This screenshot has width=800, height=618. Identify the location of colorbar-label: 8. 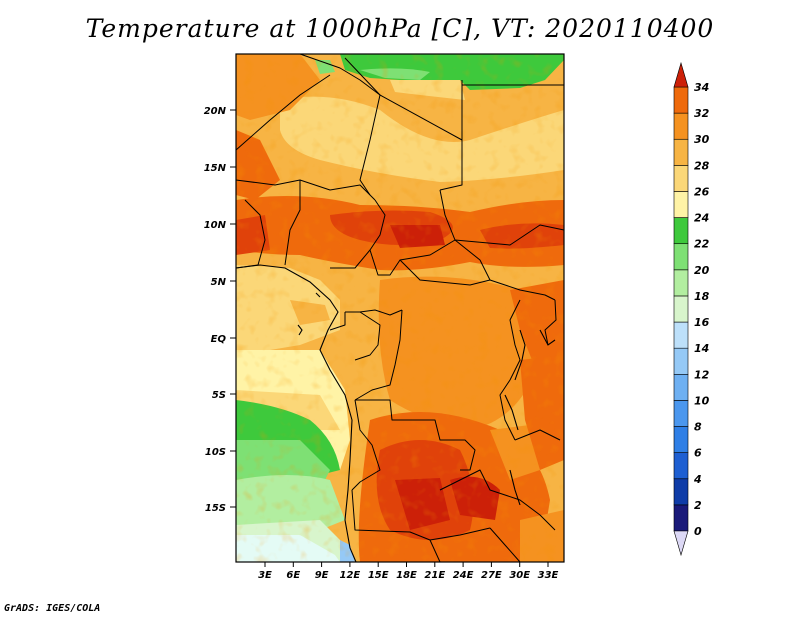
(698, 427).